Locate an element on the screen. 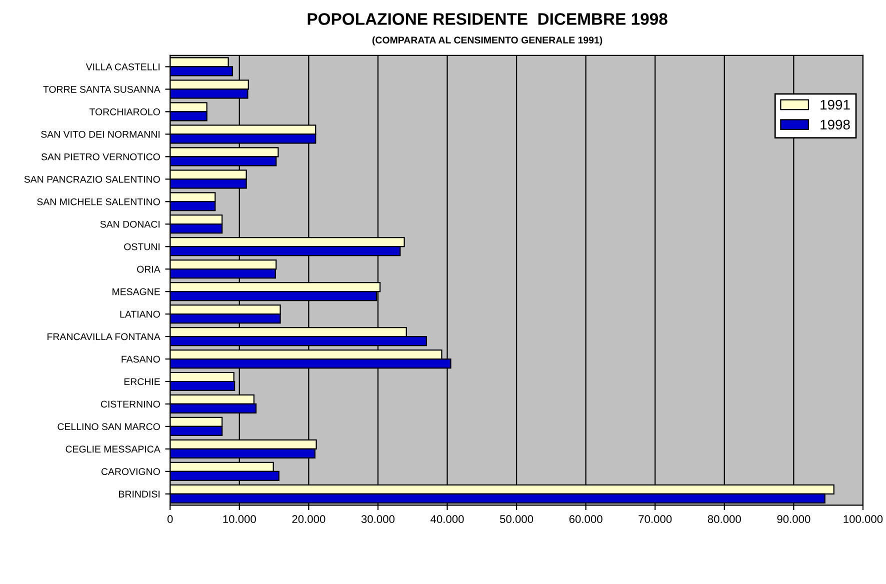 This screenshot has height=584, width=886. x-tick-label: 50.000 is located at coordinates (517, 519).